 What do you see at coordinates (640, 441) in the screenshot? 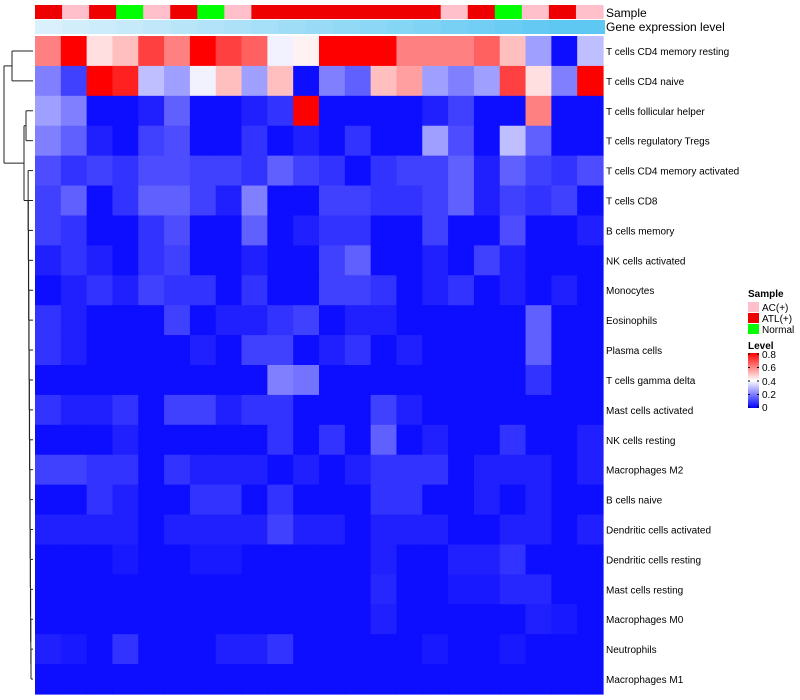
I see `row-label: NK cells resting` at bounding box center [640, 441].